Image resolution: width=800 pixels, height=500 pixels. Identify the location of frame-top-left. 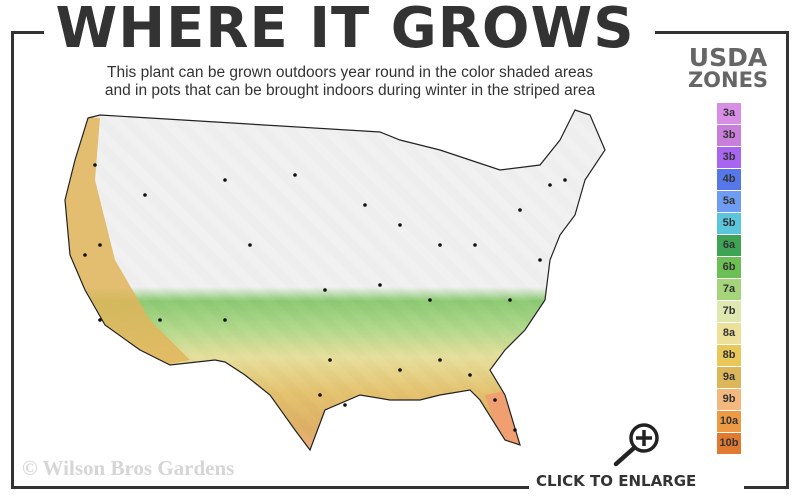
(27, 32).